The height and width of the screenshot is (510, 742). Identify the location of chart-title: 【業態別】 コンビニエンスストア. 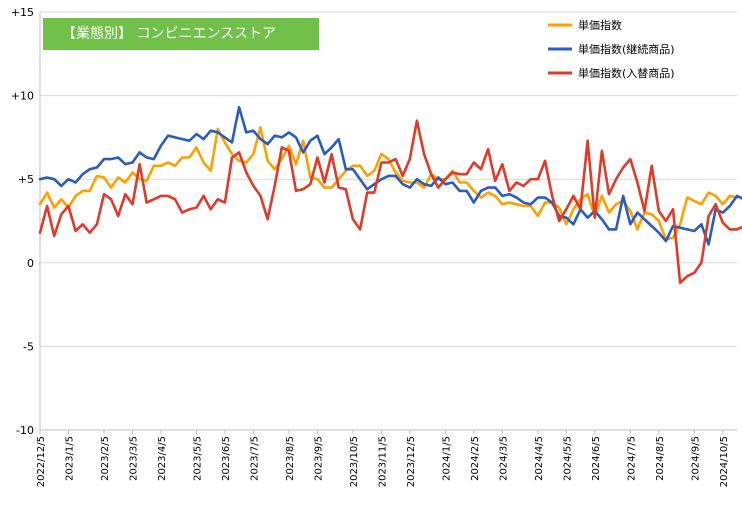
(169, 34).